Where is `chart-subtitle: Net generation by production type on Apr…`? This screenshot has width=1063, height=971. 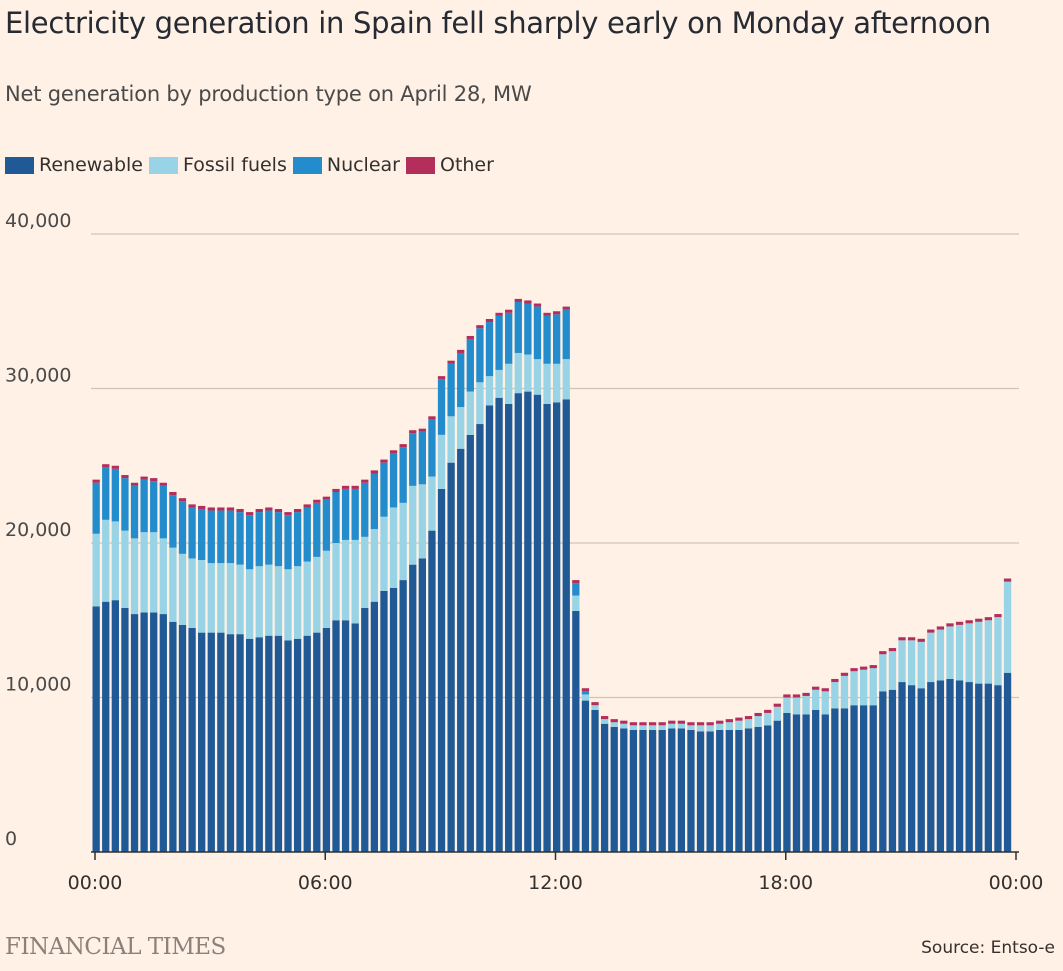 chart-subtitle: Net generation by production type on Apr… is located at coordinates (268, 94).